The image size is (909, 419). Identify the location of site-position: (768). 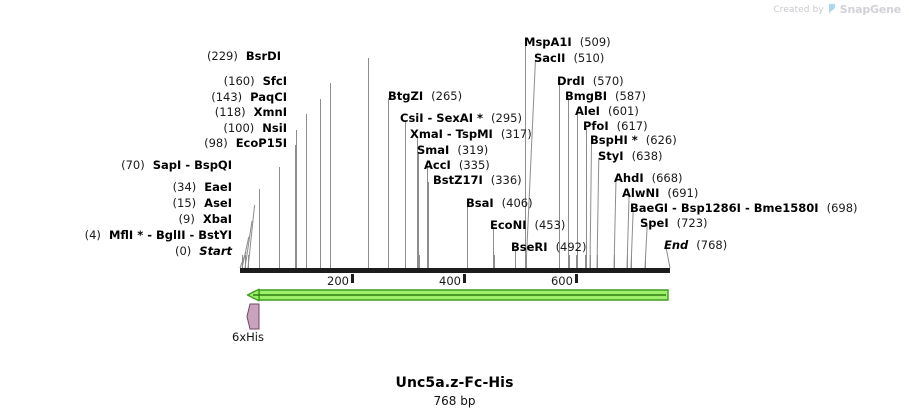
(712, 245).